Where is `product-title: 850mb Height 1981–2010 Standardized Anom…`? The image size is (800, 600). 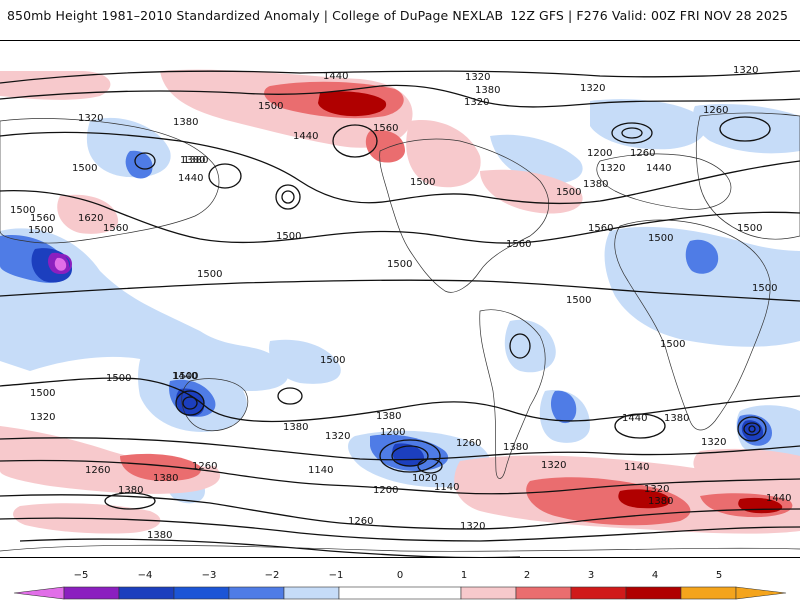 product-title: 850mb Height 1981–2010 Standardized Anom… is located at coordinates (255, 15).